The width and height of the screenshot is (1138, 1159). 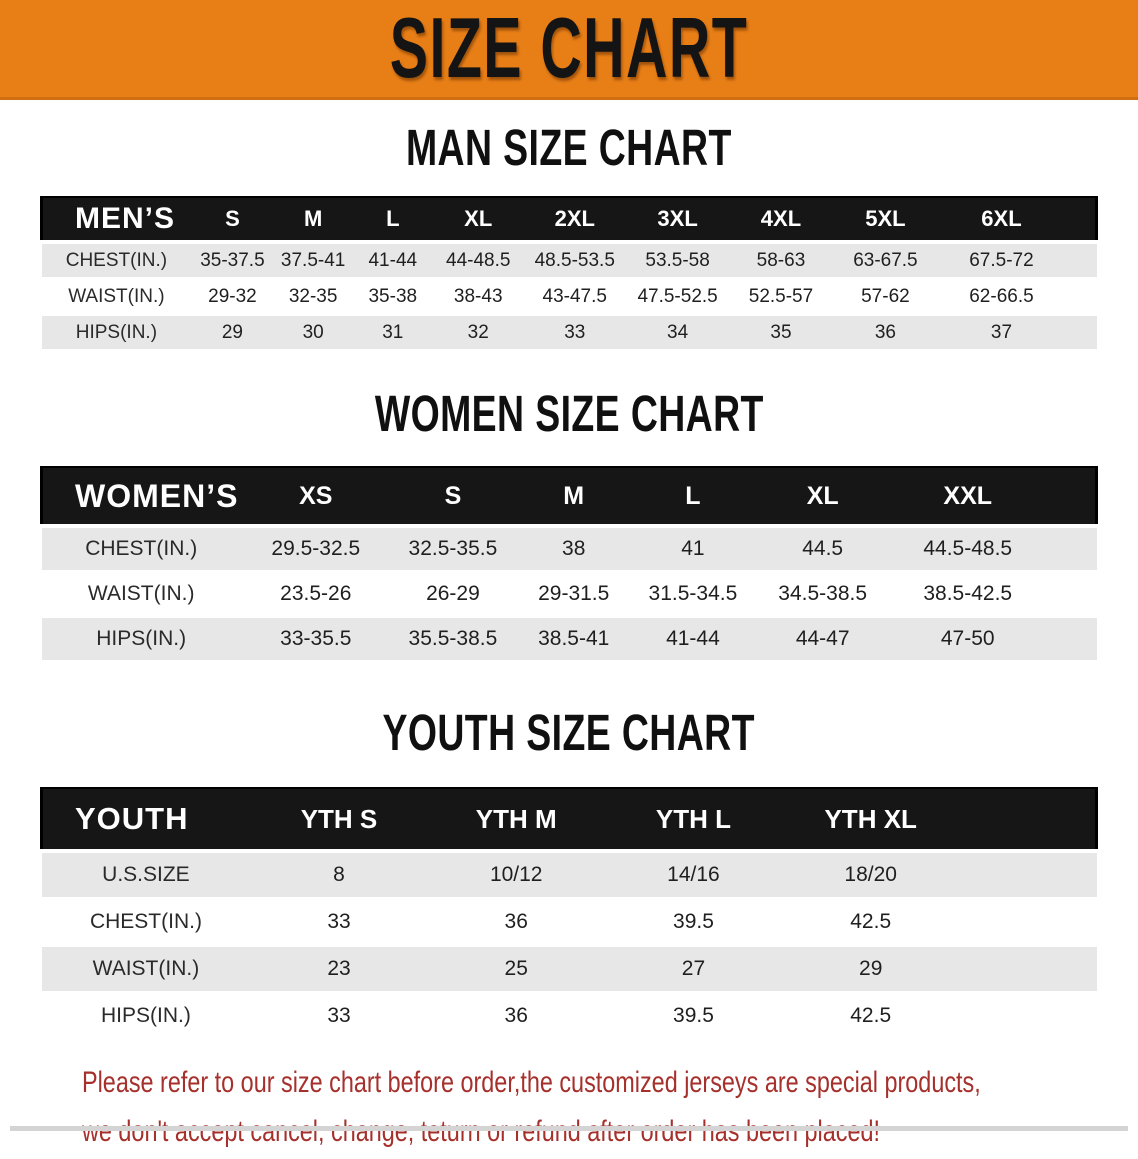 I want to click on size-value-cell: 35-38, so click(x=392, y=297).